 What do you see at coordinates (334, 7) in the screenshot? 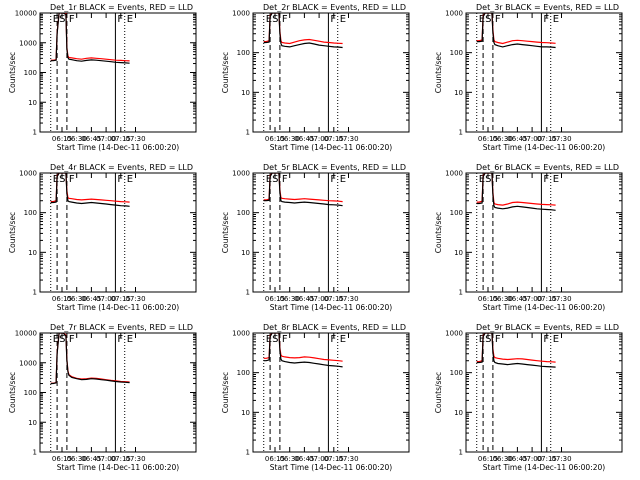
I see `panel-title: Det_2r BLACK = Events, RED = LLD` at bounding box center [334, 7].